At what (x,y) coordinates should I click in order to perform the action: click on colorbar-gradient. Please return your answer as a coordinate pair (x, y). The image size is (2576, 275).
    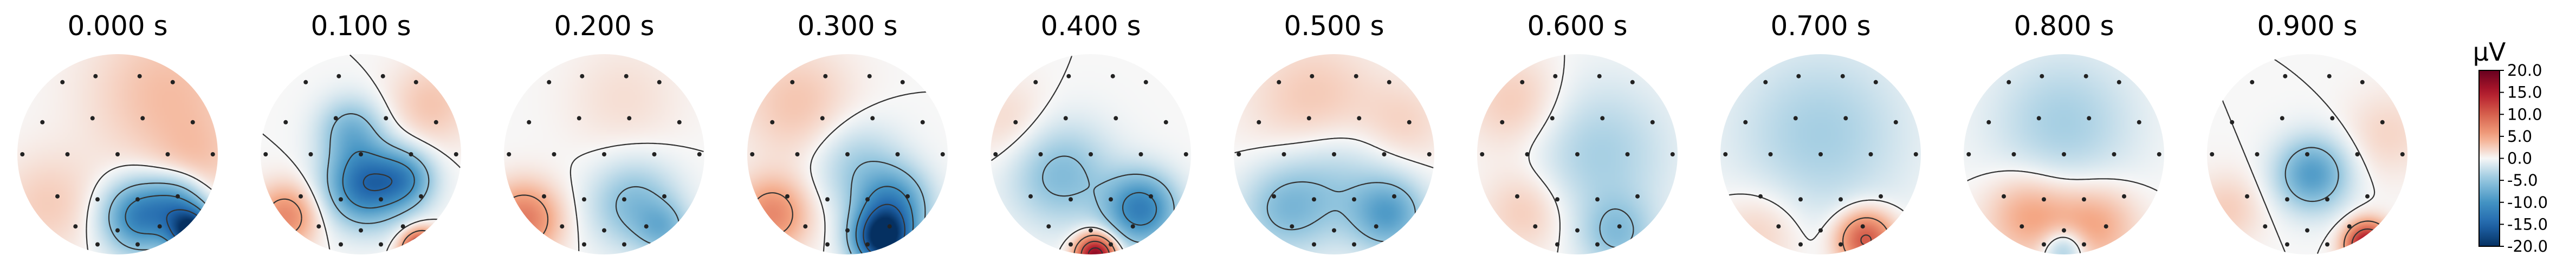
    Looking at the image, I should click on (2489, 158).